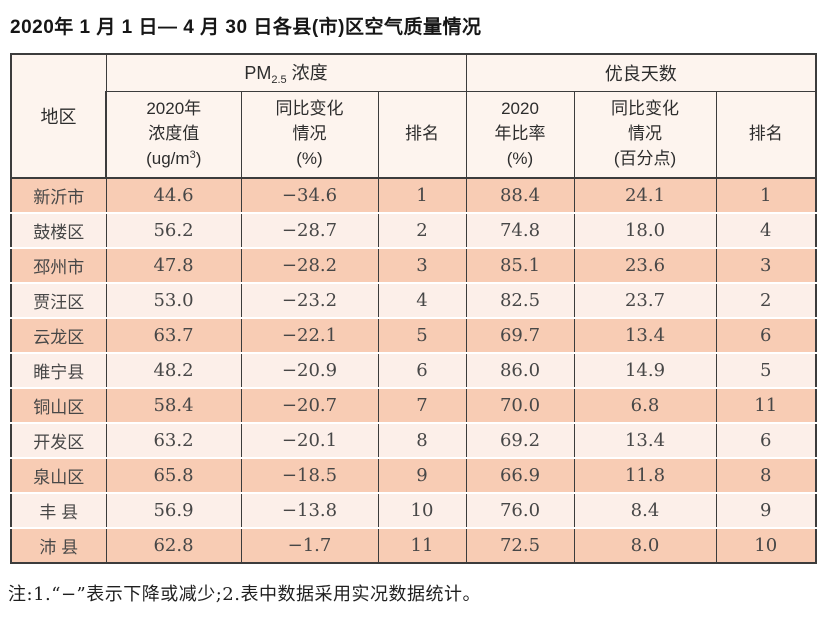 The height and width of the screenshot is (620, 825). What do you see at coordinates (422, 230) in the screenshot?
I see `pm-rank-cell: 2` at bounding box center [422, 230].